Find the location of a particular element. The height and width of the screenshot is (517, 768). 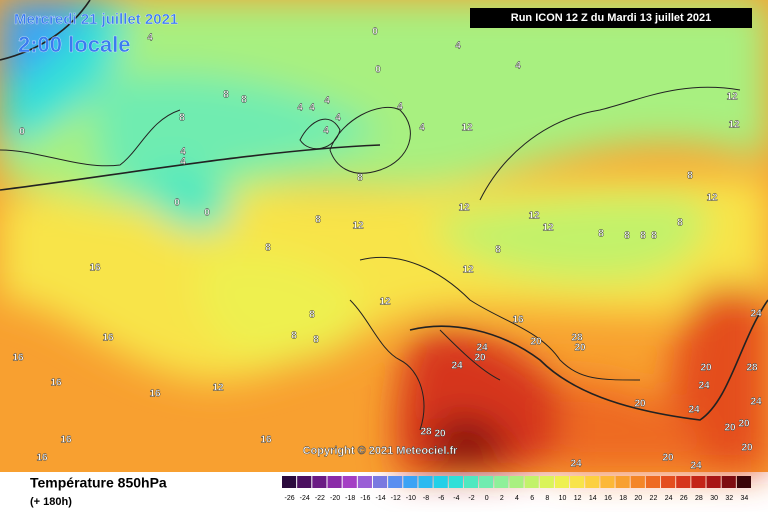

colorbar-tick-label: 20 is located at coordinates (638, 498).